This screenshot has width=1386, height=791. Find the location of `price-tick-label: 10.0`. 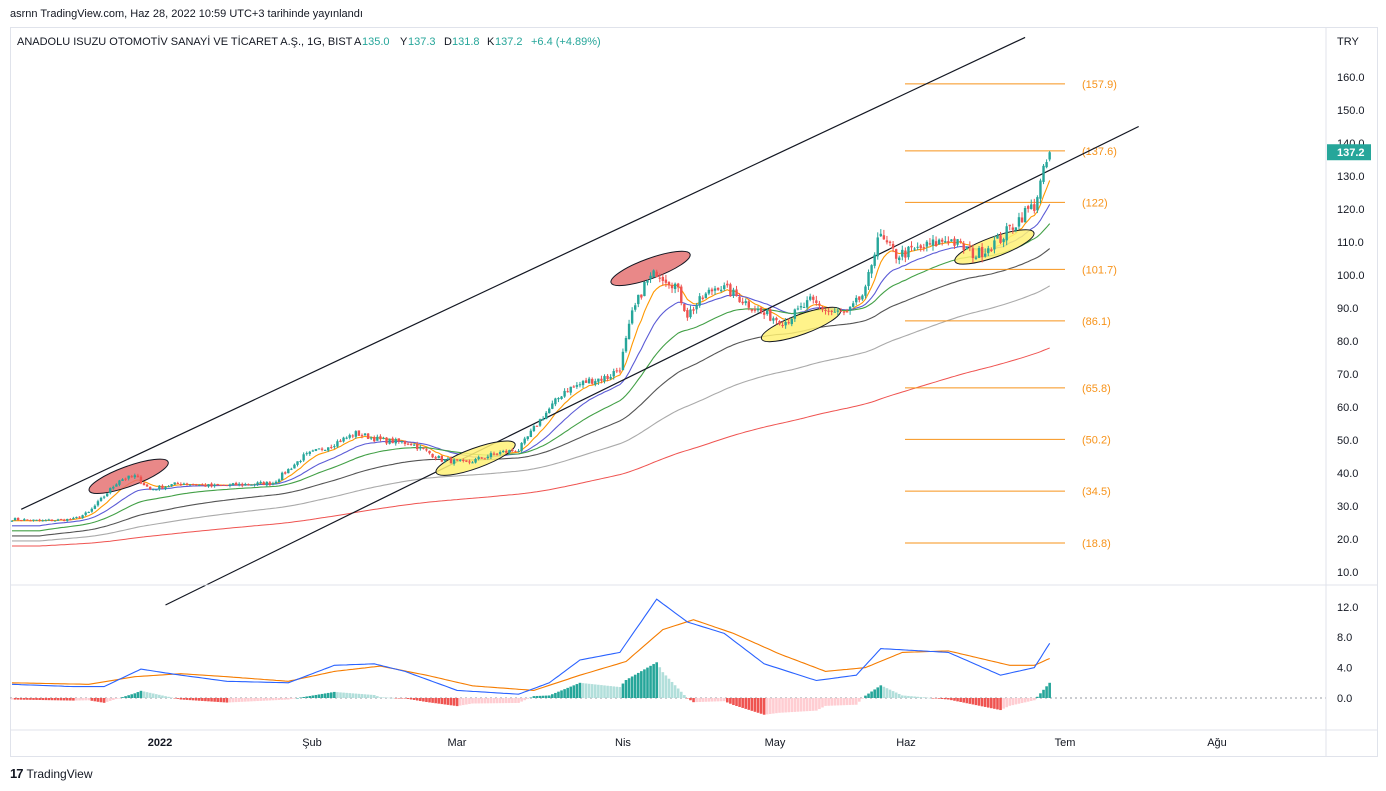

price-tick-label: 10.0 is located at coordinates (1347, 573).